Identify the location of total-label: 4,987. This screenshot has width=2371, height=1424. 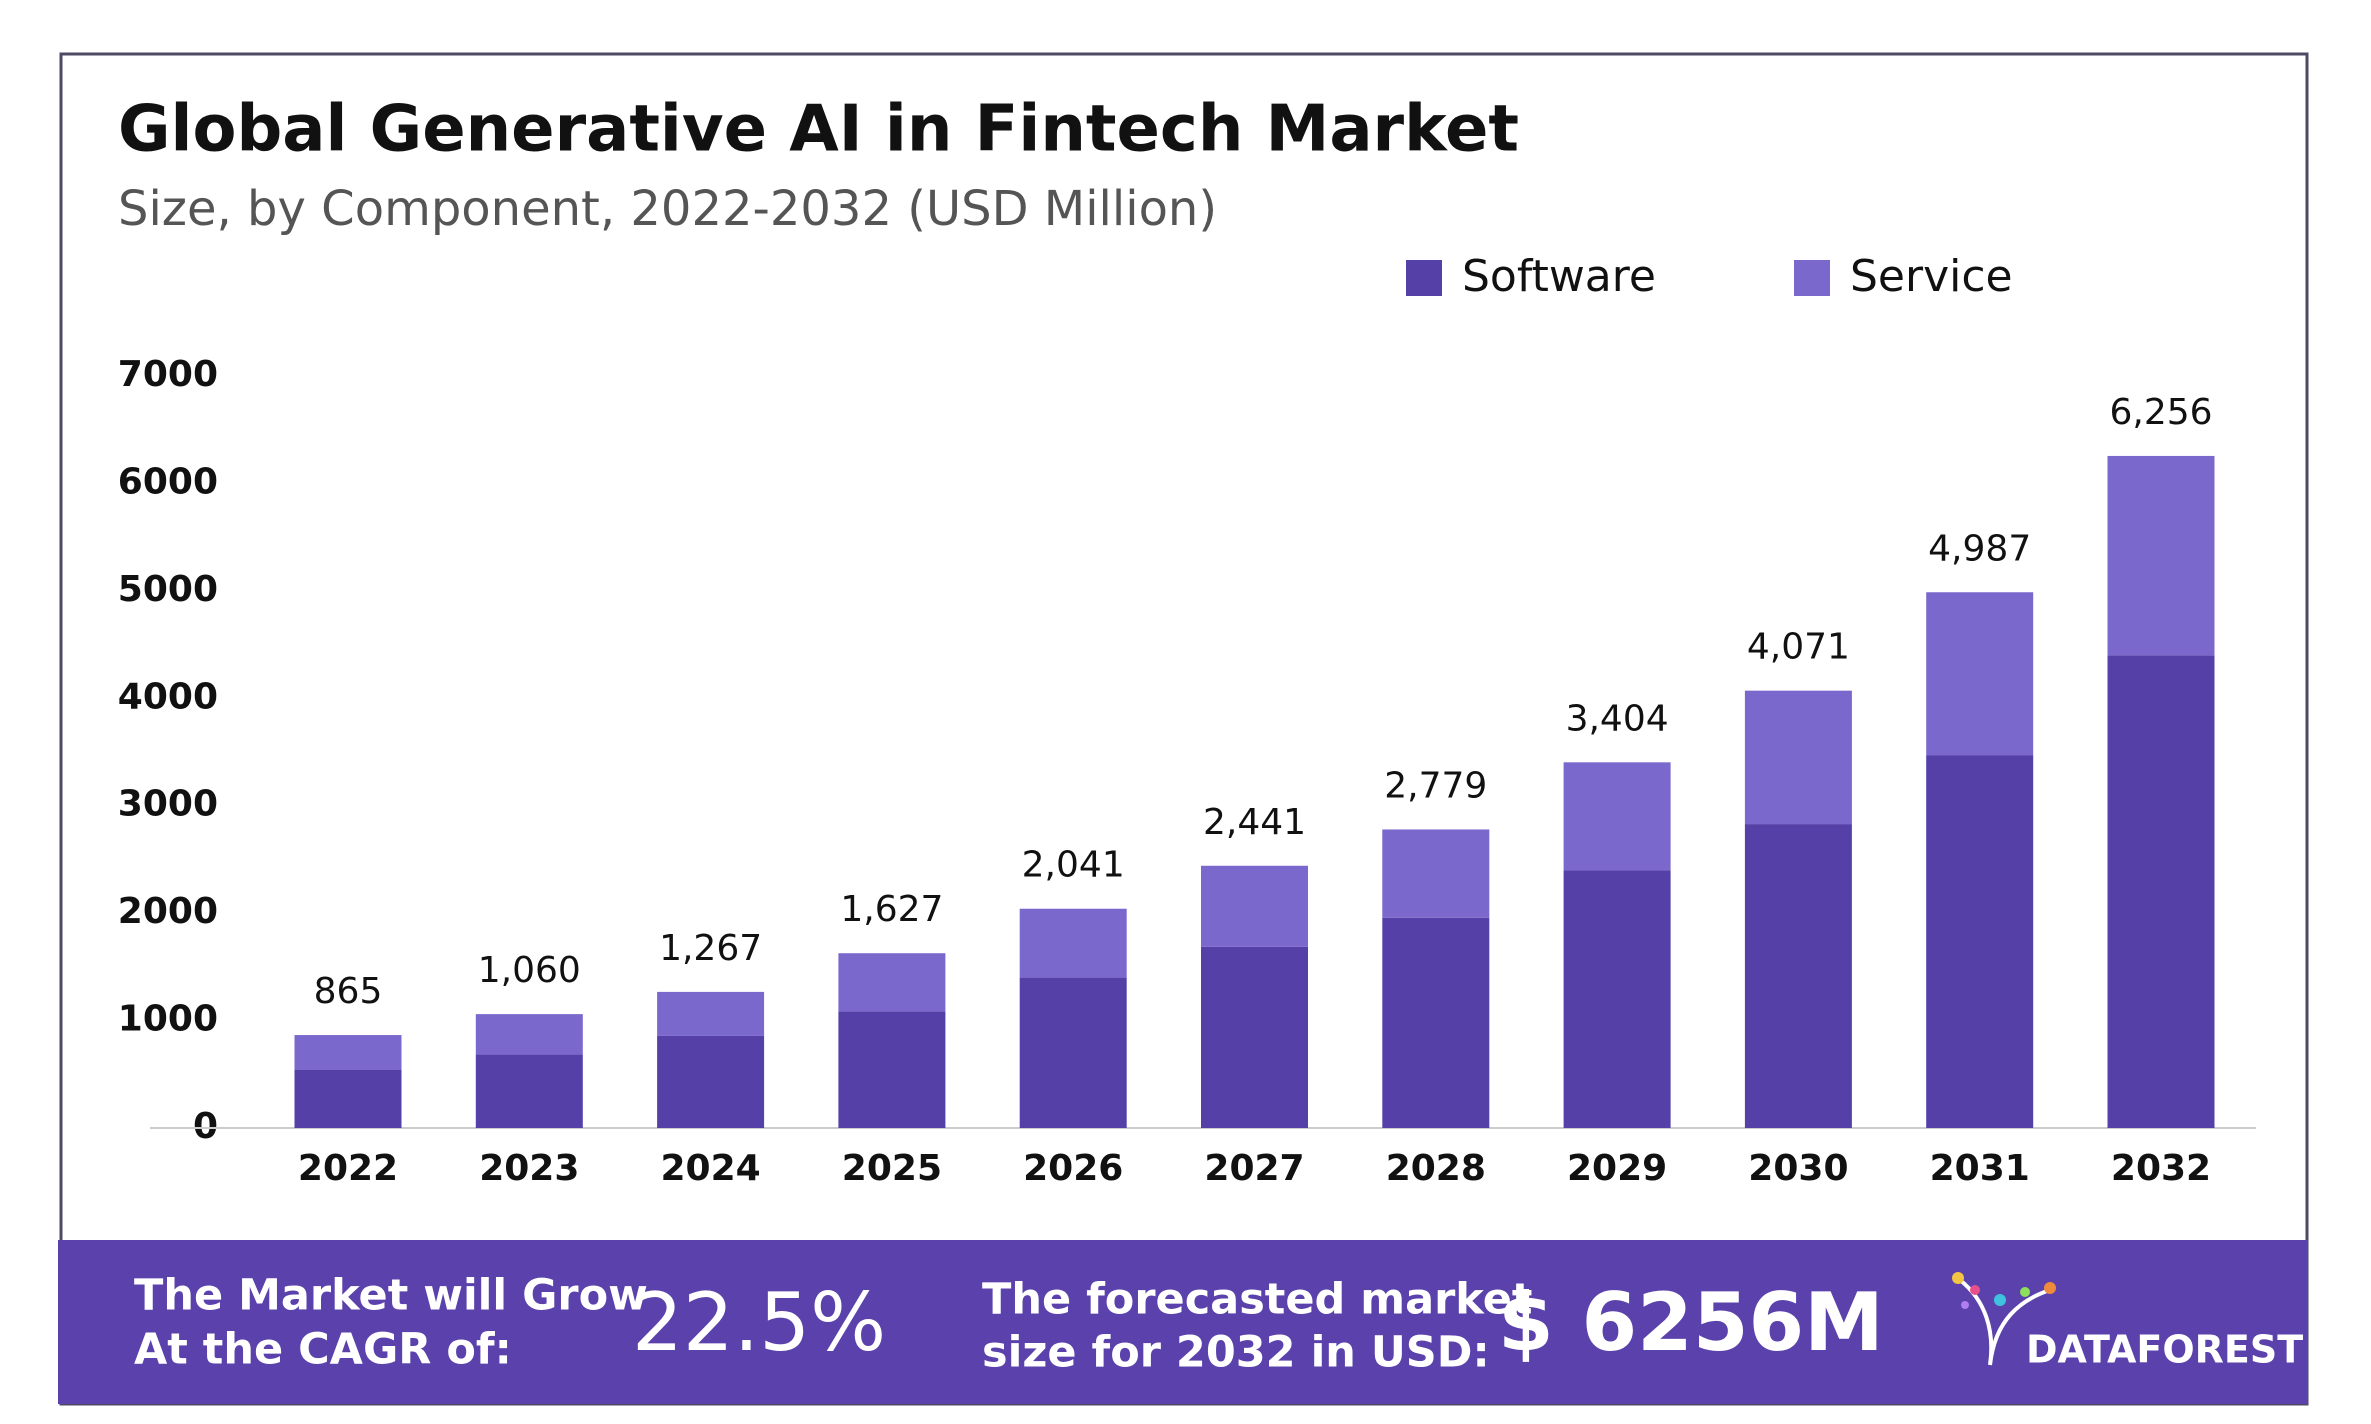
(1979, 548).